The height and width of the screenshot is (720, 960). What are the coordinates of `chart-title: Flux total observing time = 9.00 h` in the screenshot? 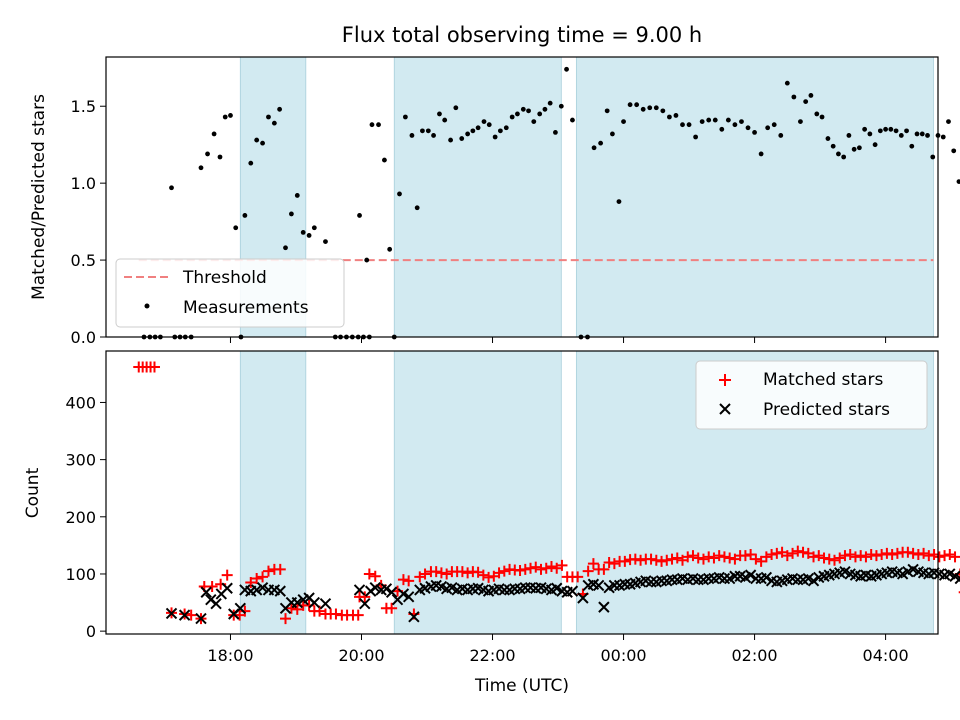 It's located at (522, 35).